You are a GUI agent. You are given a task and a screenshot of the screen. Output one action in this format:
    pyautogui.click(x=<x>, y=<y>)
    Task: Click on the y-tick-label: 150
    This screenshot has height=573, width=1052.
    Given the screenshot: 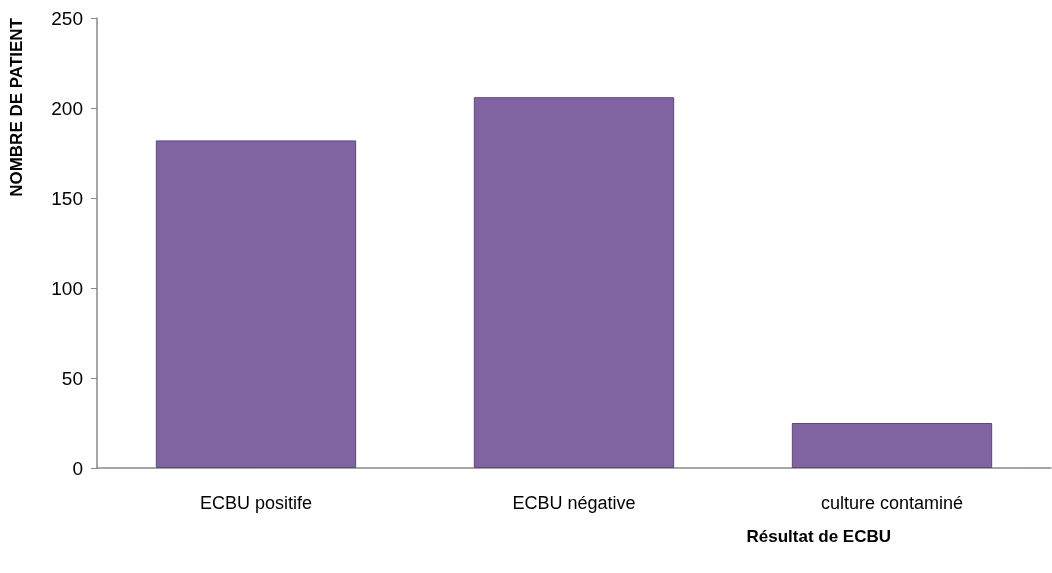 What is the action you would take?
    pyautogui.click(x=67, y=198)
    